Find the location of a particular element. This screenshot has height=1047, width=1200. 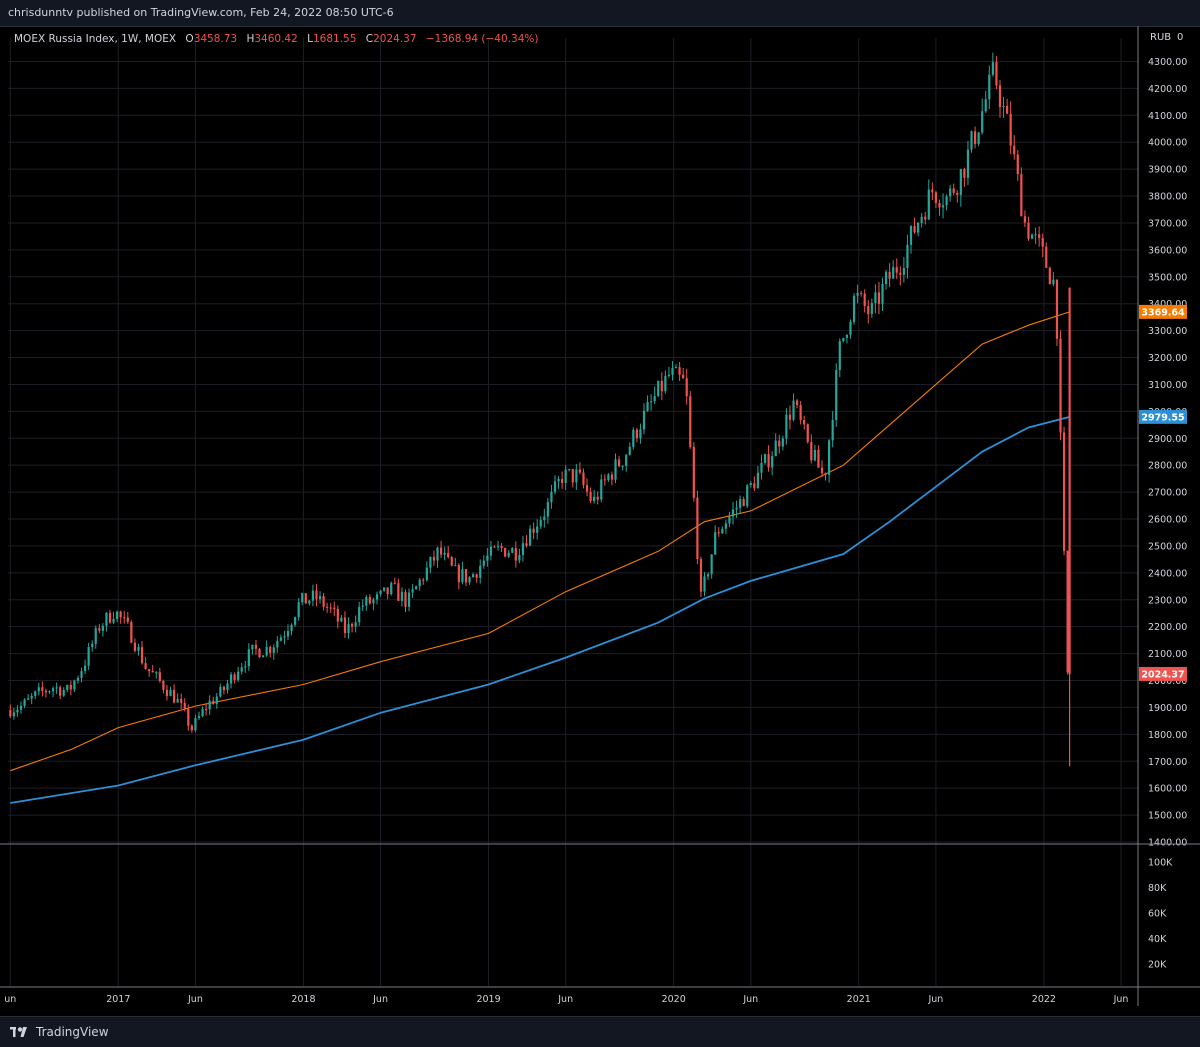

y-tick-label: 2300.00 is located at coordinates (1167, 600).